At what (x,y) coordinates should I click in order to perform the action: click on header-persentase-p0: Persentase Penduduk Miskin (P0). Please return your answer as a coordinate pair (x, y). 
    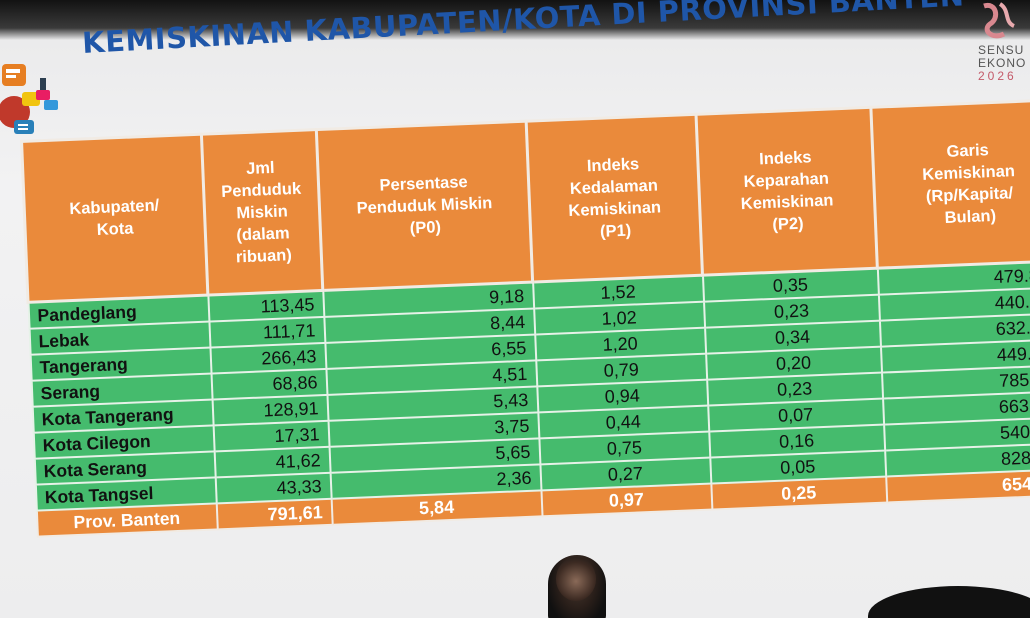
    Looking at the image, I should click on (424, 206).